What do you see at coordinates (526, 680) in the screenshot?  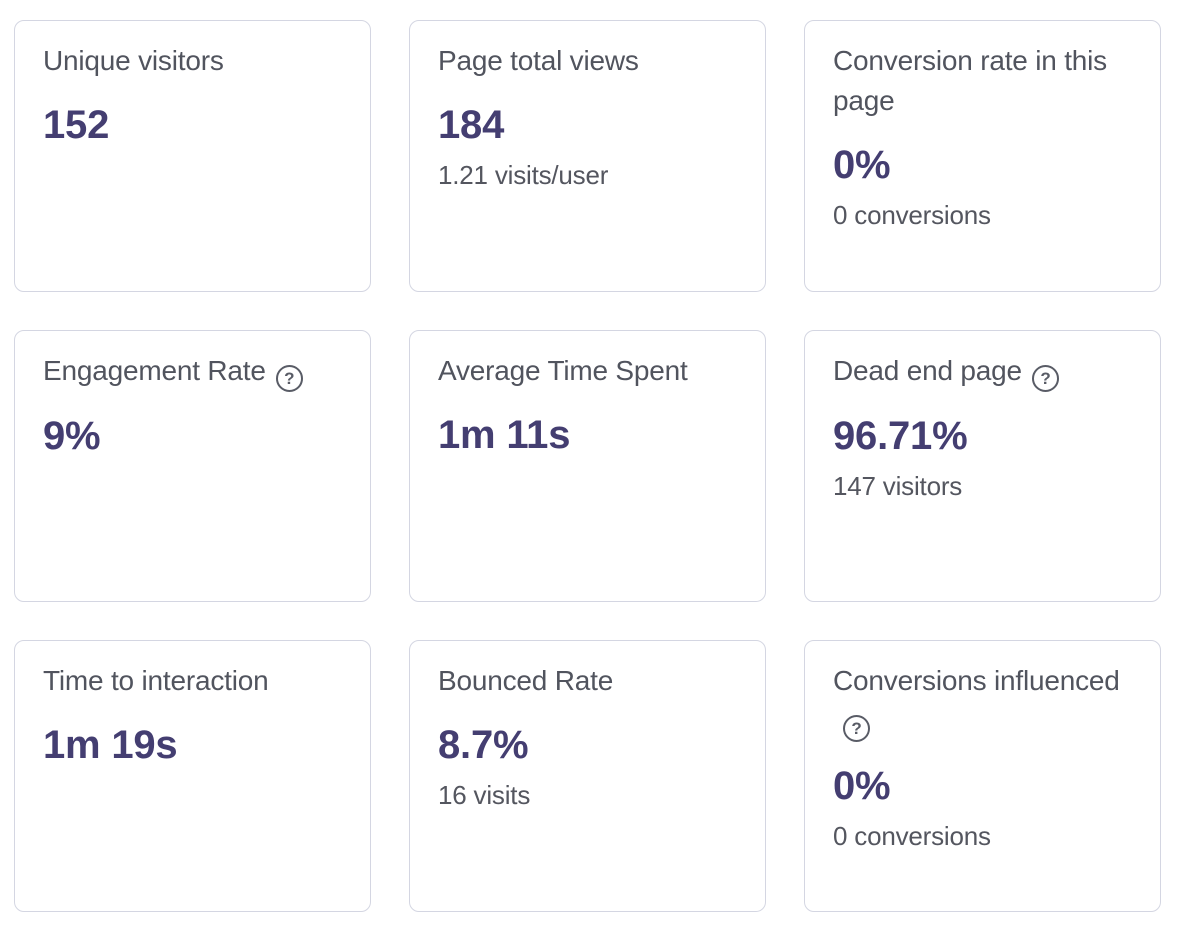 I see `card-title-text: Bounced Rate` at bounding box center [526, 680].